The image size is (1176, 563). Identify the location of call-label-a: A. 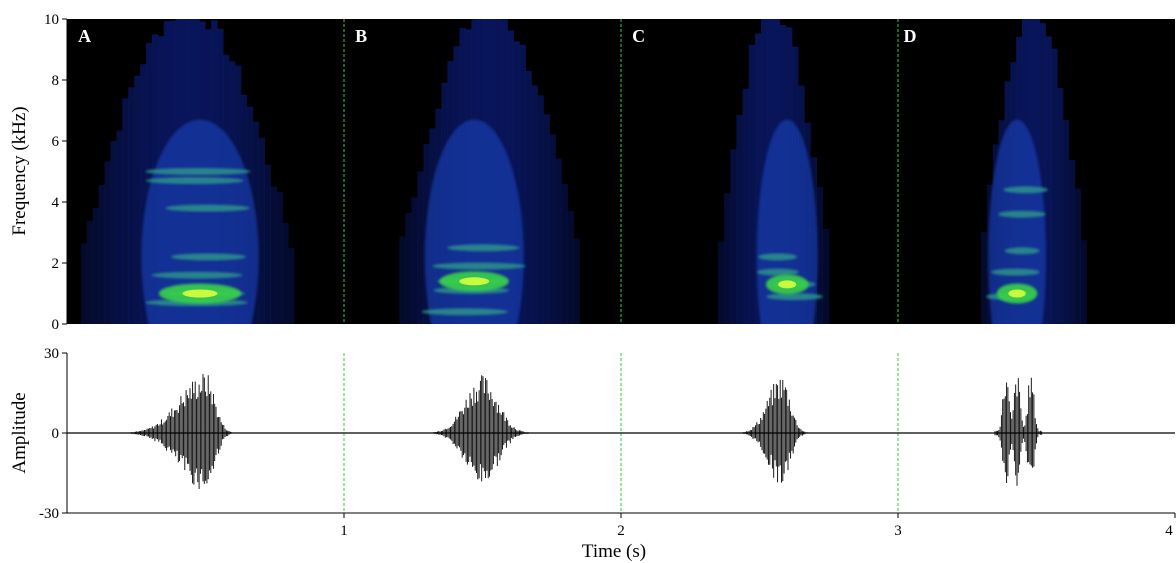
(84, 36).